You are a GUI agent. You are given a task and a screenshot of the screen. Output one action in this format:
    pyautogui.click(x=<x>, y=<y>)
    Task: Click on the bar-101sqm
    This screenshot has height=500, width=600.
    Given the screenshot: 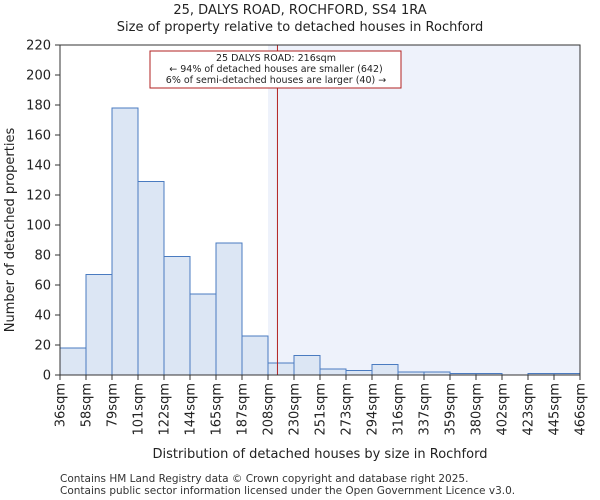 What is the action you would take?
    pyautogui.click(x=151, y=278)
    